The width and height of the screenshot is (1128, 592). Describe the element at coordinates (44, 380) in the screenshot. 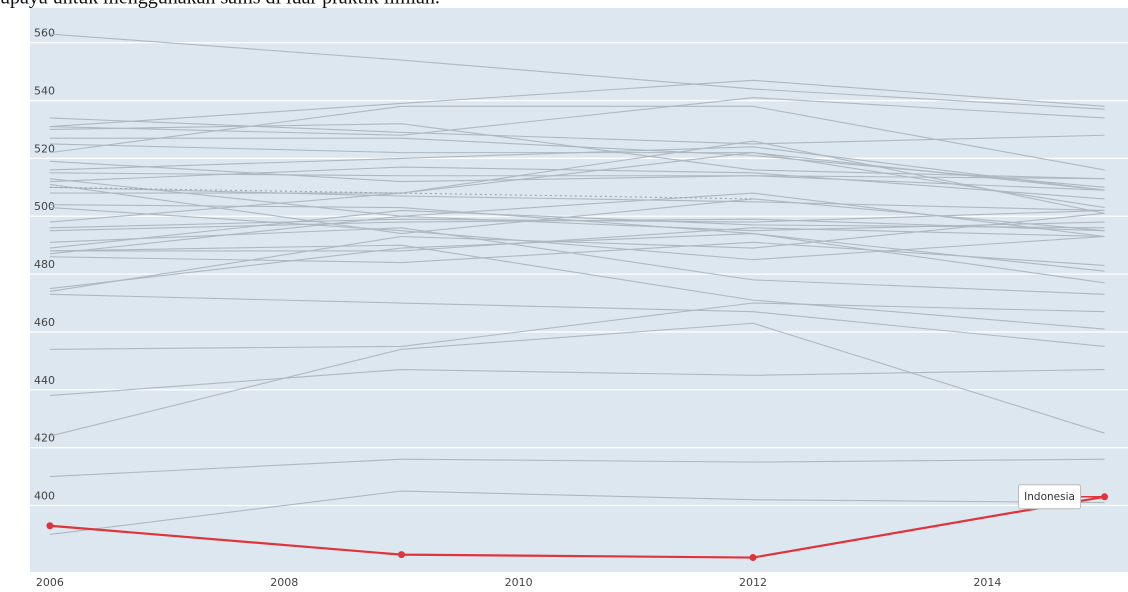

I see `y-tick-label: 440` at that location.